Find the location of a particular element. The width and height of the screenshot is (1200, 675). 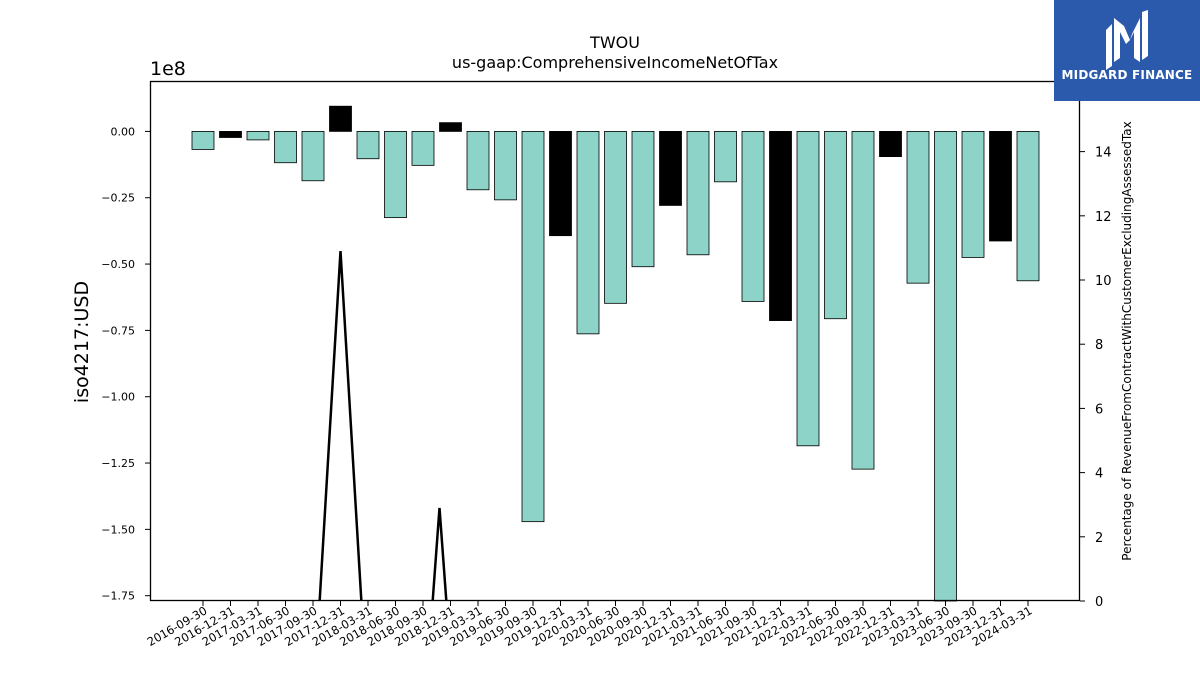

y-axis-label: iso4217:USD is located at coordinates (82, 342).